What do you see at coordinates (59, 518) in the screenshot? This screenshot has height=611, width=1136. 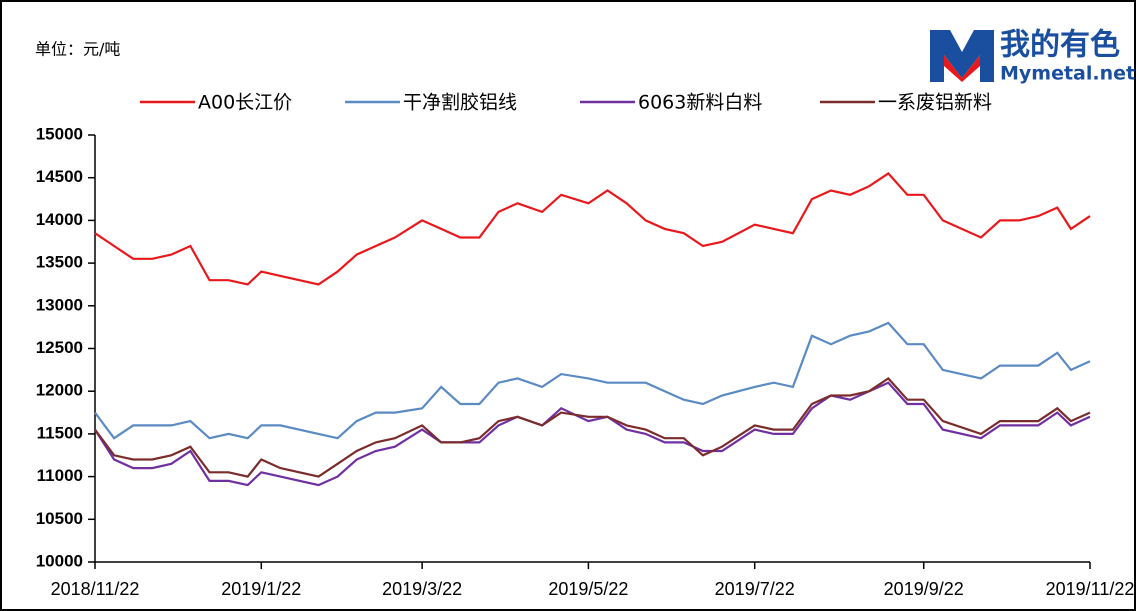 I see `y-tick-label: 10500` at bounding box center [59, 518].